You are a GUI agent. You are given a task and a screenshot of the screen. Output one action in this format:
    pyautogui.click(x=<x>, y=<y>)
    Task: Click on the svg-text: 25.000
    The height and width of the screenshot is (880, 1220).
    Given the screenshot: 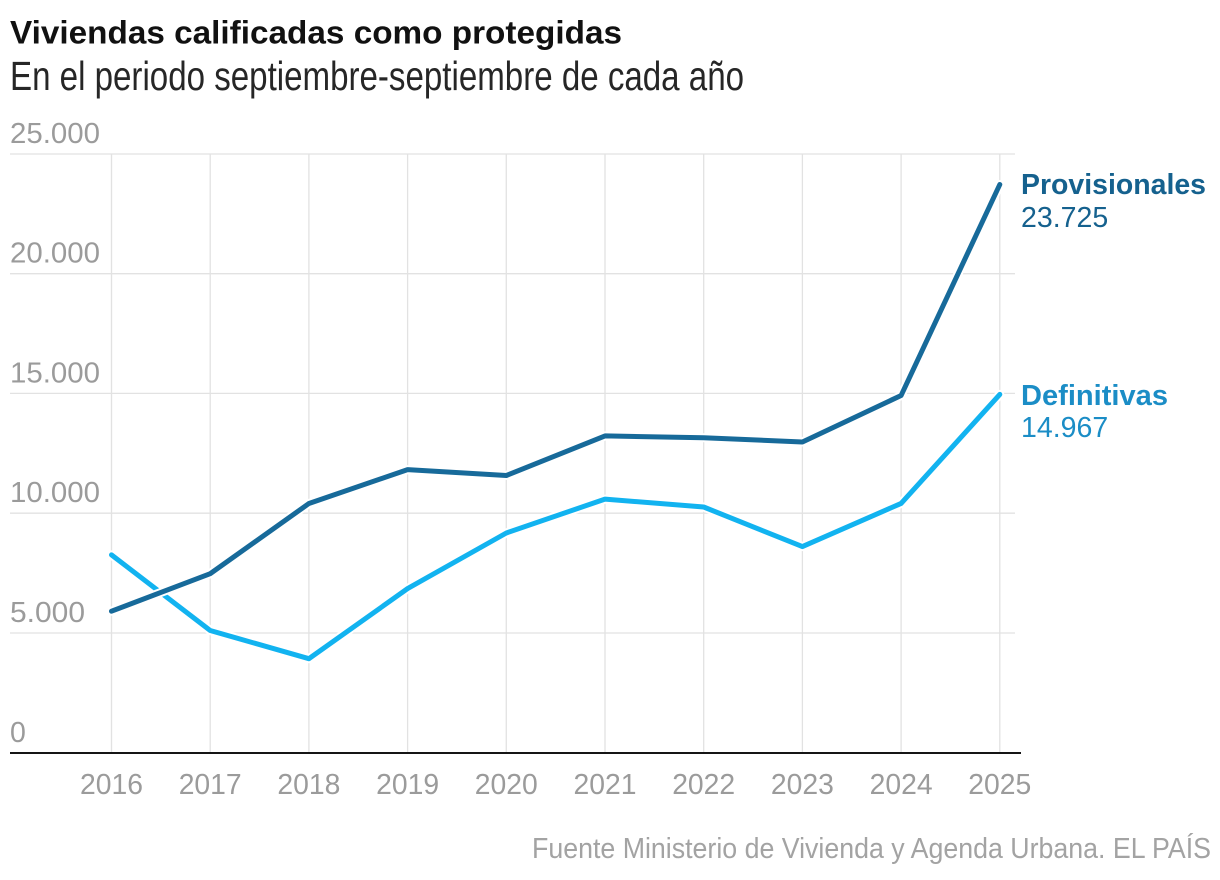 What is the action you would take?
    pyautogui.click(x=55, y=134)
    